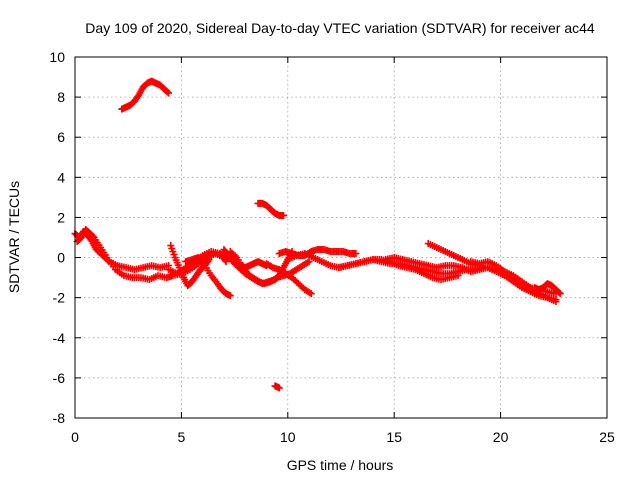 This screenshot has width=640, height=480. What do you see at coordinates (59, 338) in the screenshot?
I see `y-tick-label: -4` at bounding box center [59, 338].